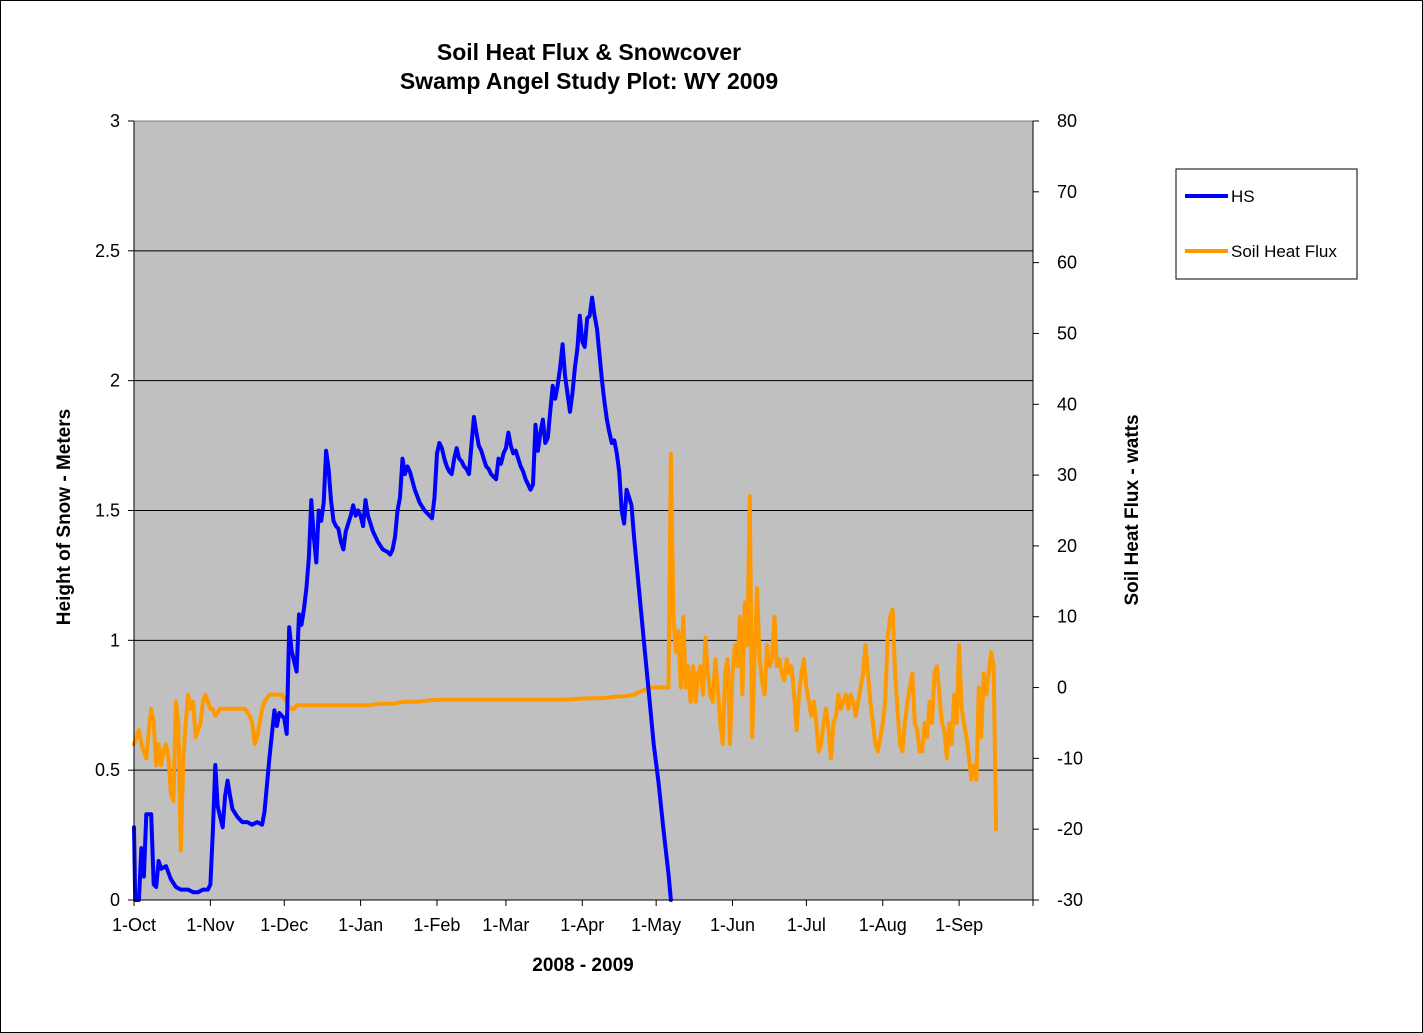 This screenshot has height=1033, width=1423. I want to click on right-tick-label: 10, so click(1067, 617).